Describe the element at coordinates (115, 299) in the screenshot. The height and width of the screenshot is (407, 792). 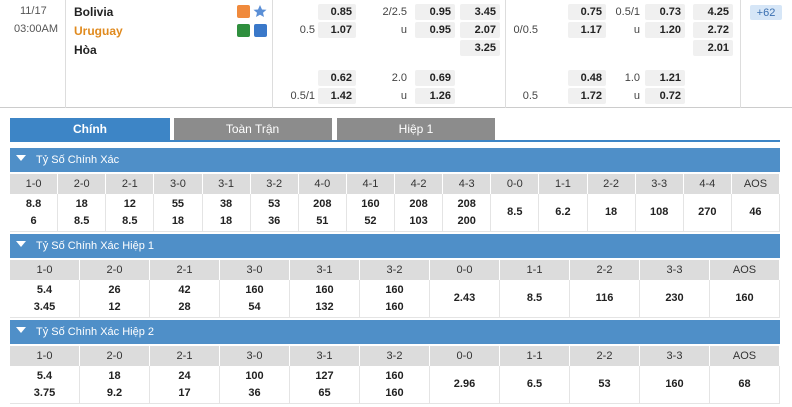
I see `score-cell: 26 12` at that location.